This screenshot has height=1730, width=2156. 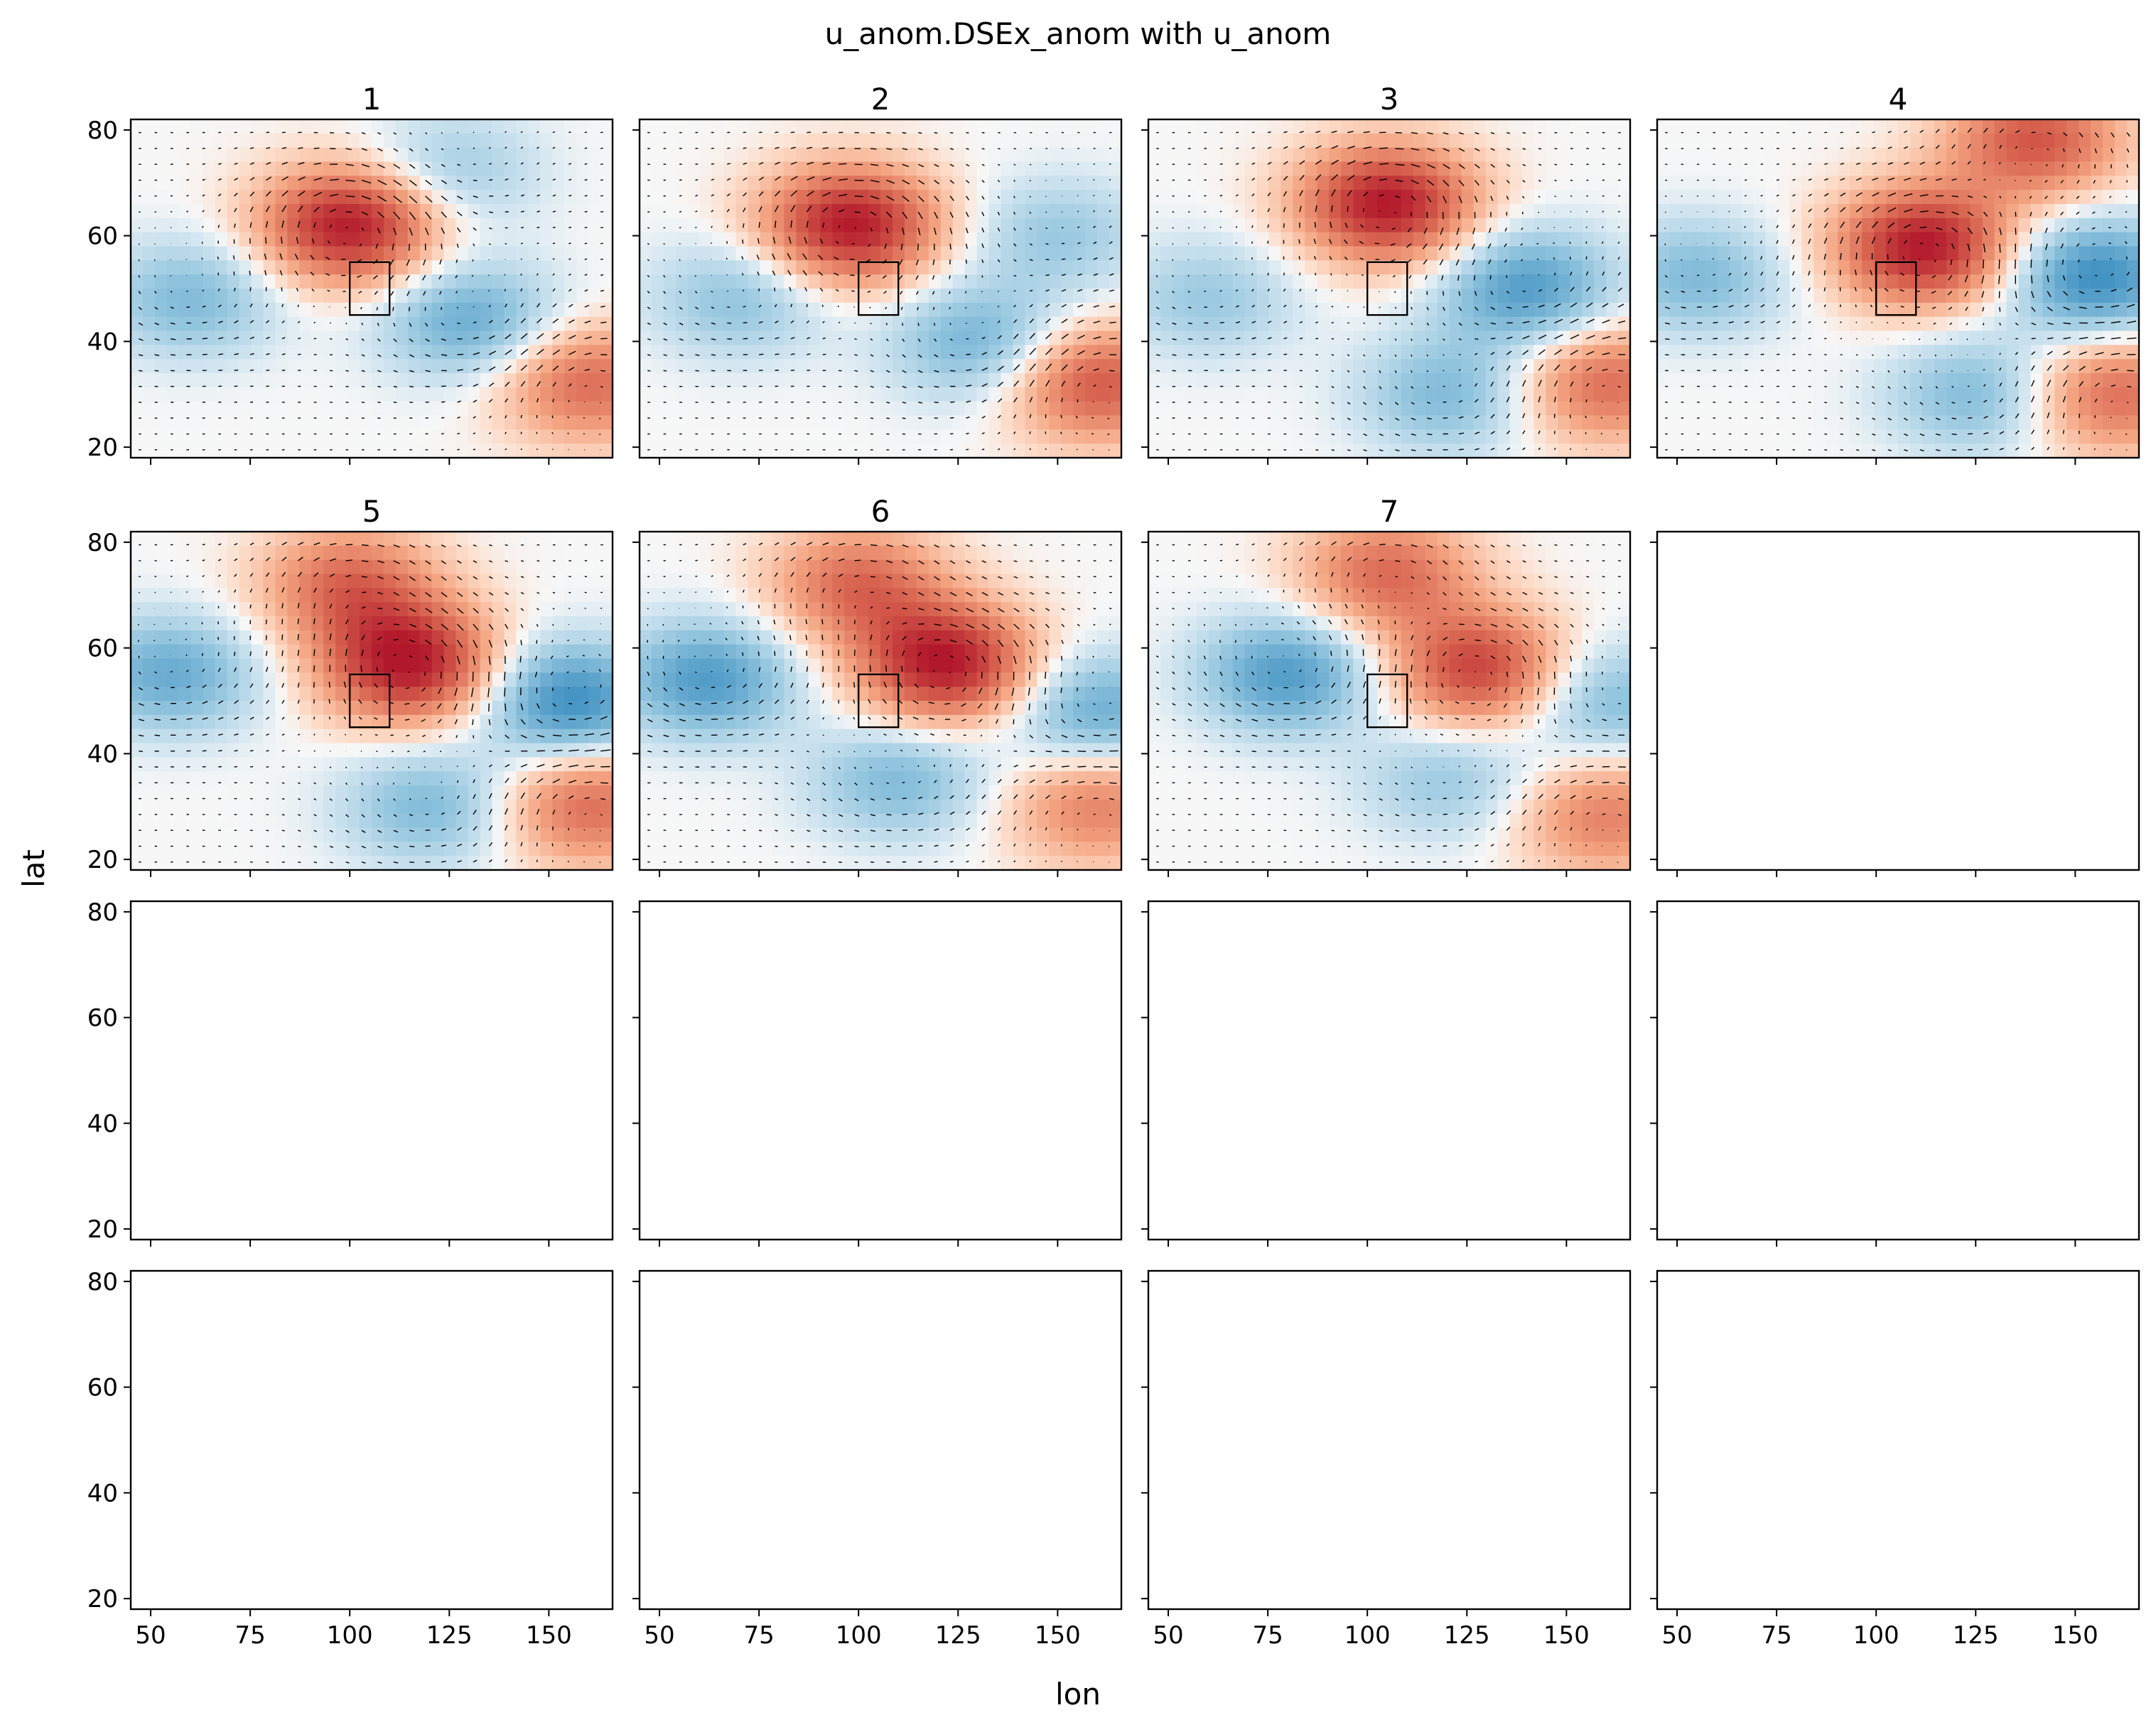 What do you see at coordinates (369, 288) in the screenshot?
I see `region-box` at bounding box center [369, 288].